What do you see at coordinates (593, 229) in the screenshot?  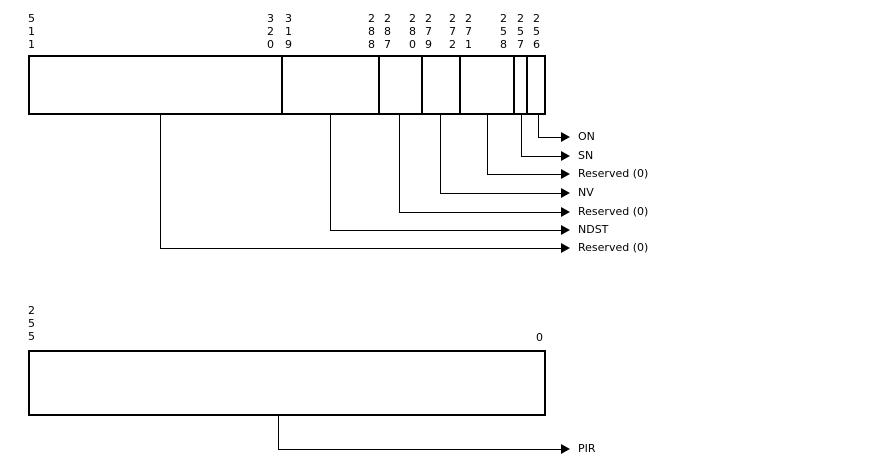 I see `callout-label-ndst: NDST` at bounding box center [593, 229].